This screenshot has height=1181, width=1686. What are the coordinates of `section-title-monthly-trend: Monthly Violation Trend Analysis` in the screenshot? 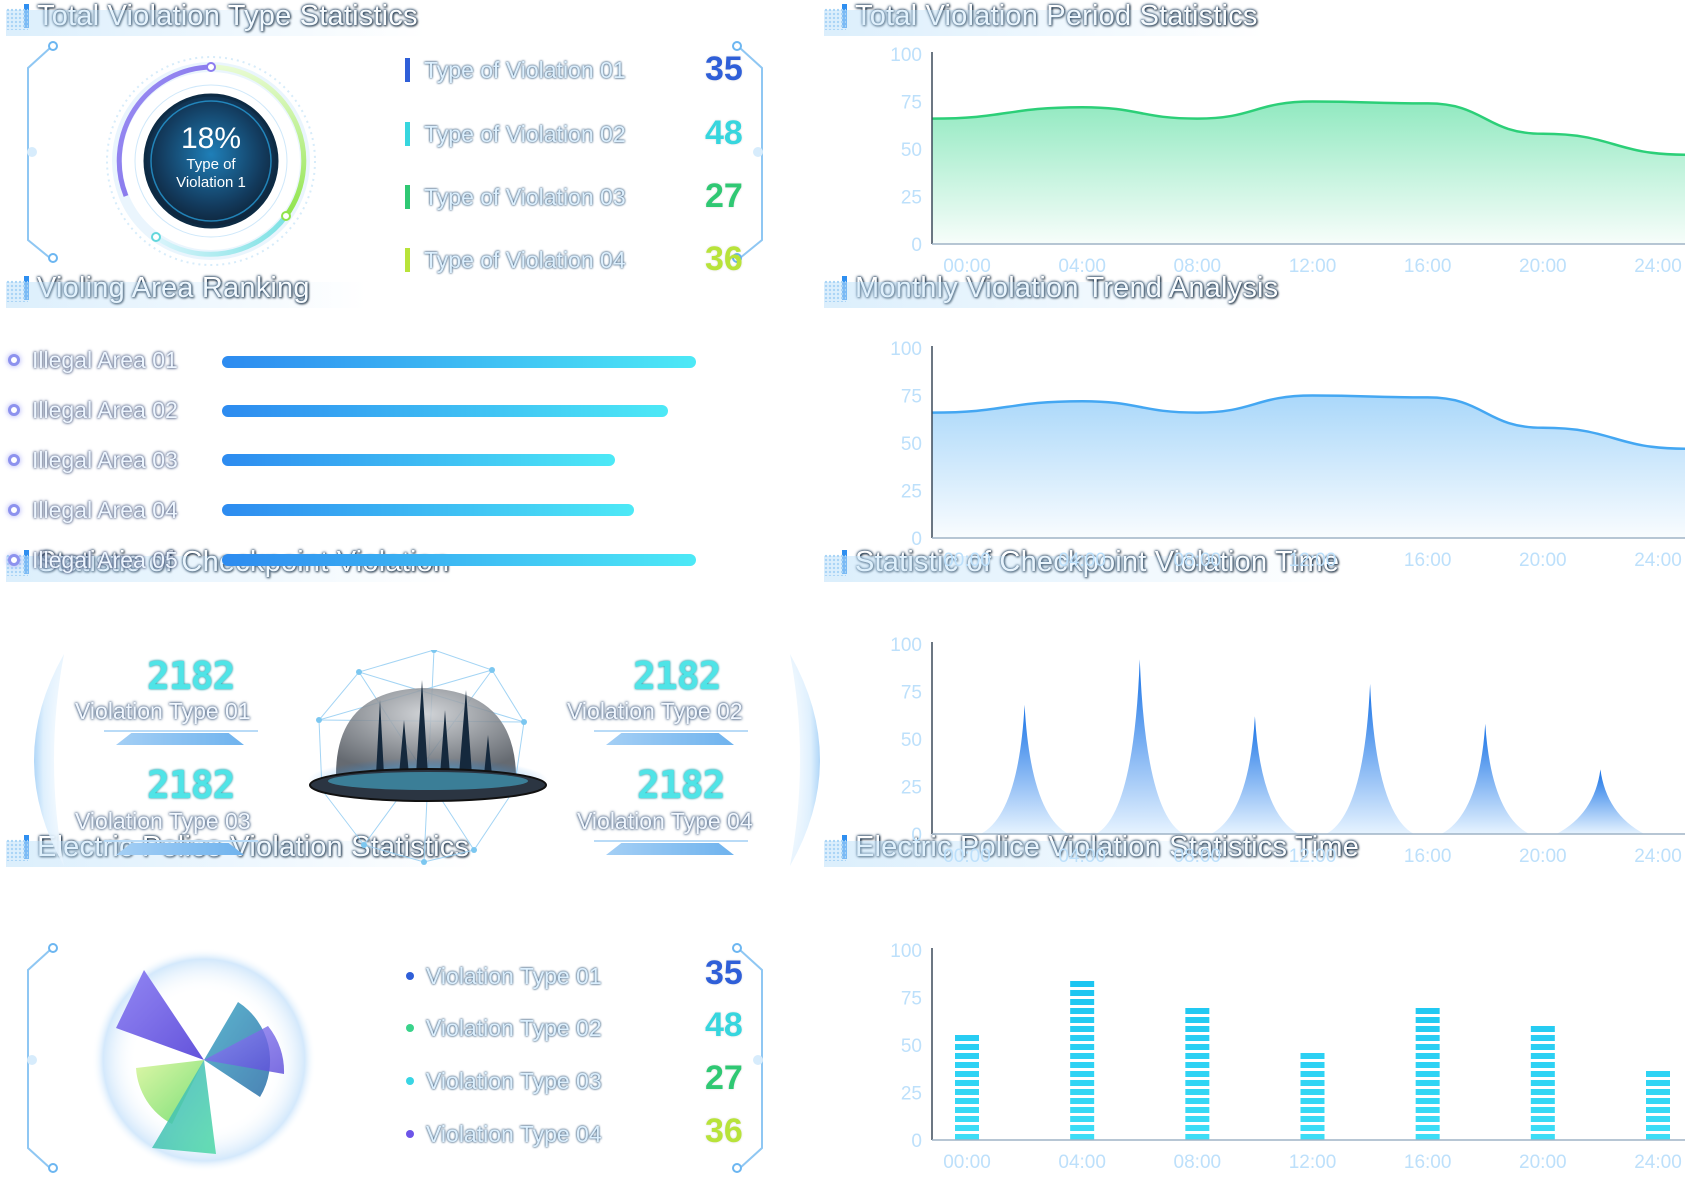 It's located at (1054, 290).